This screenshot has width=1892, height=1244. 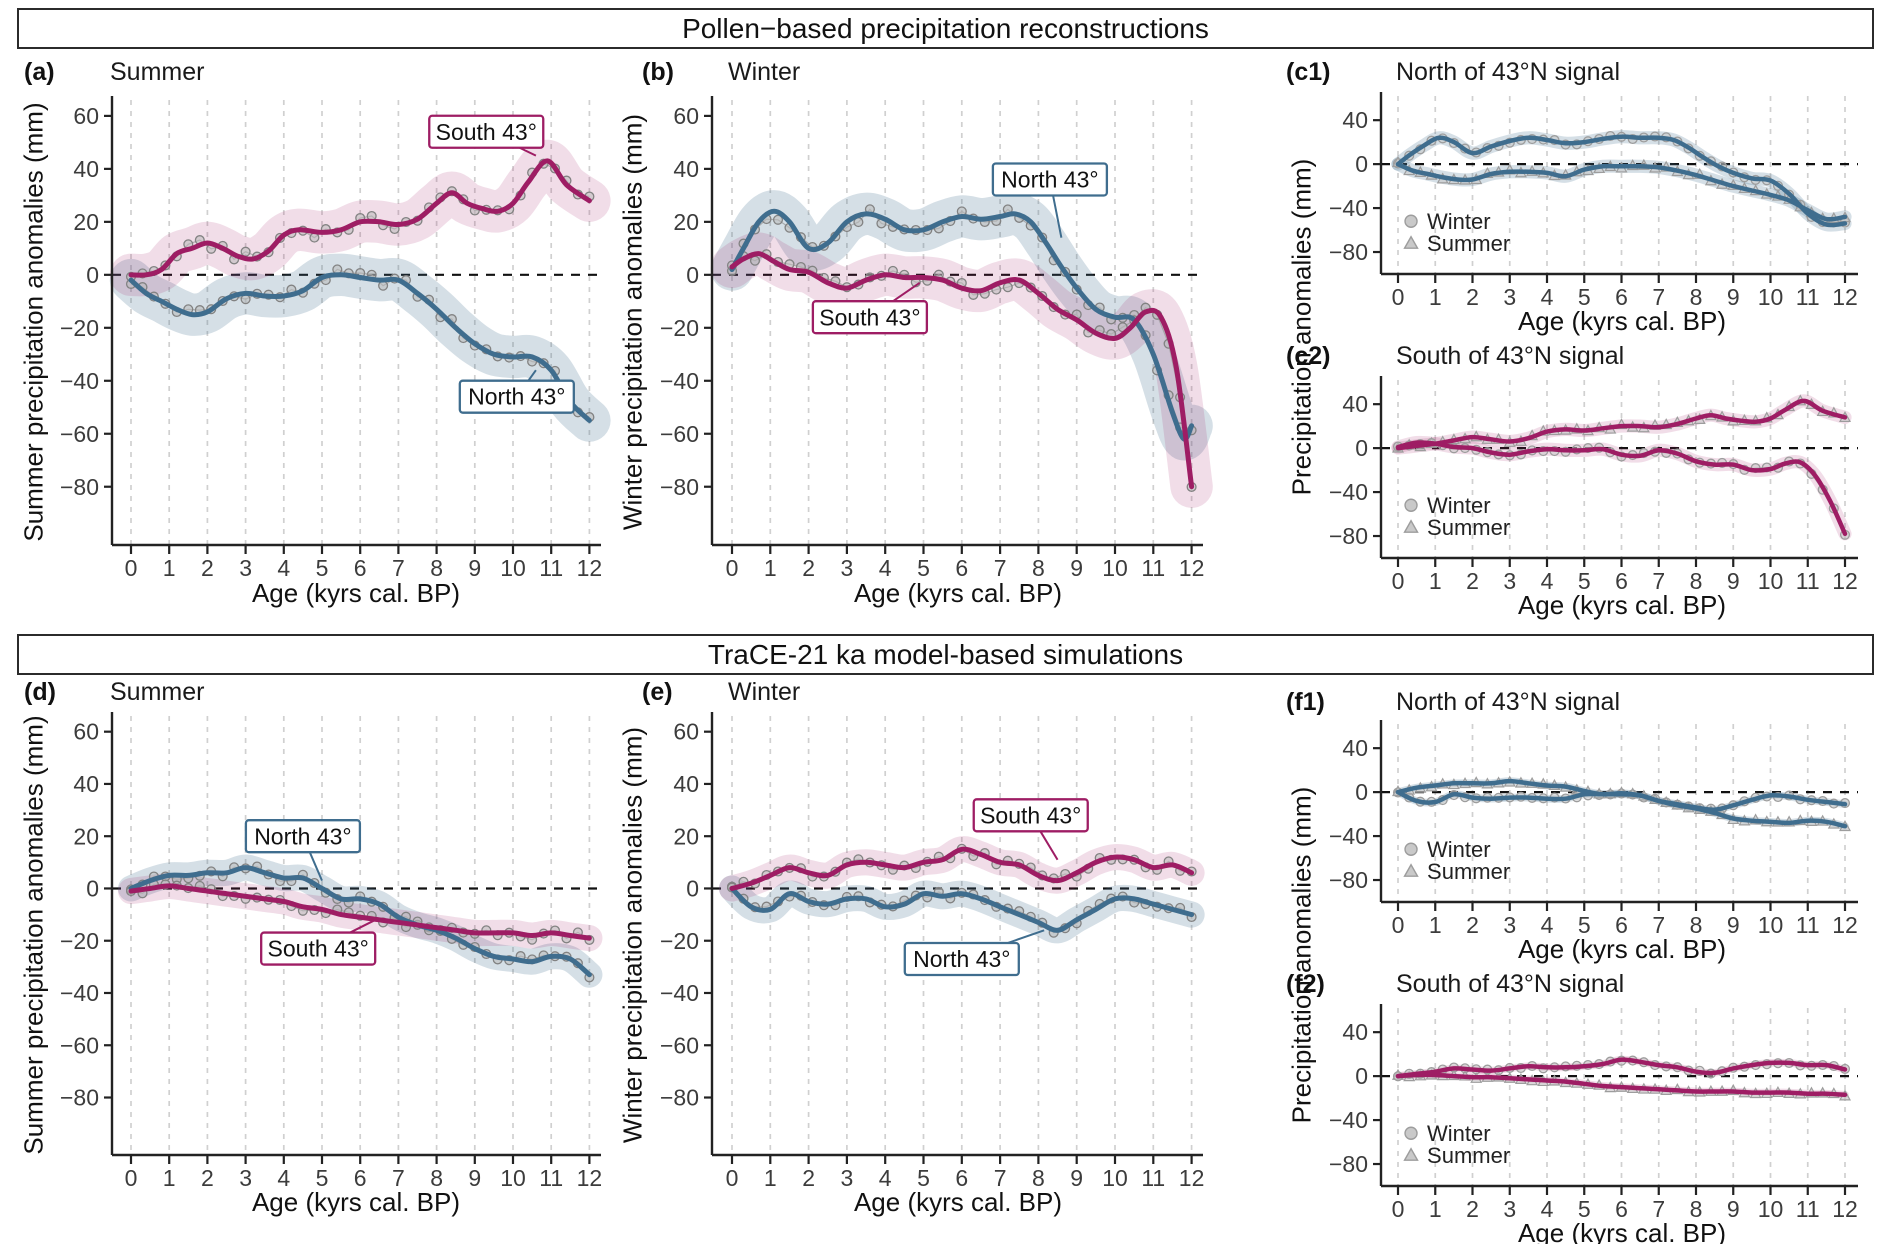 What do you see at coordinates (1508, 702) in the screenshot?
I see `panel-f1-title: North of 43°N signal` at bounding box center [1508, 702].